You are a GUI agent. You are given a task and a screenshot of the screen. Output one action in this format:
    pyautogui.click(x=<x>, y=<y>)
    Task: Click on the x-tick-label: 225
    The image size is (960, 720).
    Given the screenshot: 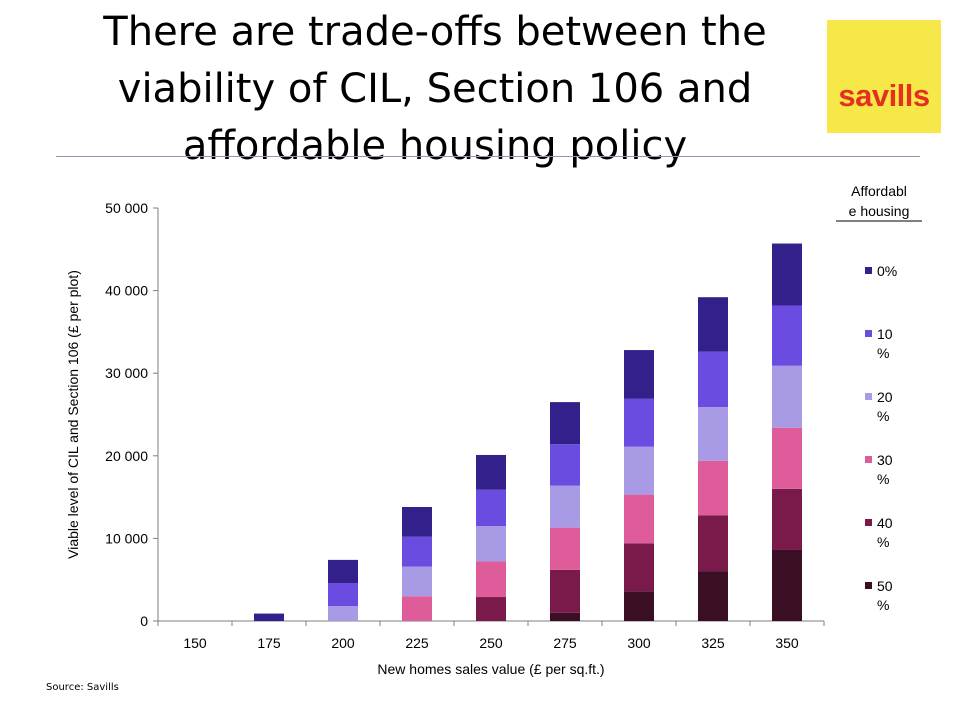 What is the action you would take?
    pyautogui.click(x=417, y=643)
    